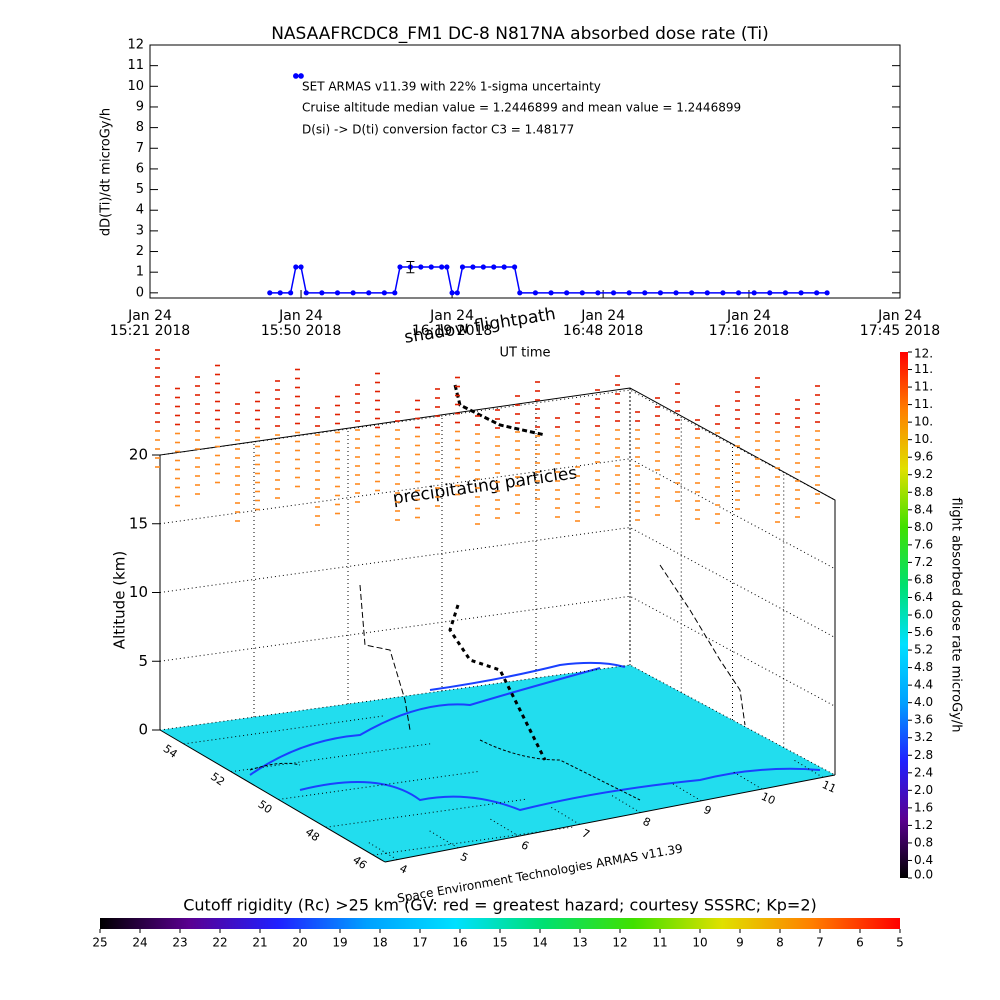 This screenshot has width=1000, height=1000. I want to click on border, so click(445, 770).